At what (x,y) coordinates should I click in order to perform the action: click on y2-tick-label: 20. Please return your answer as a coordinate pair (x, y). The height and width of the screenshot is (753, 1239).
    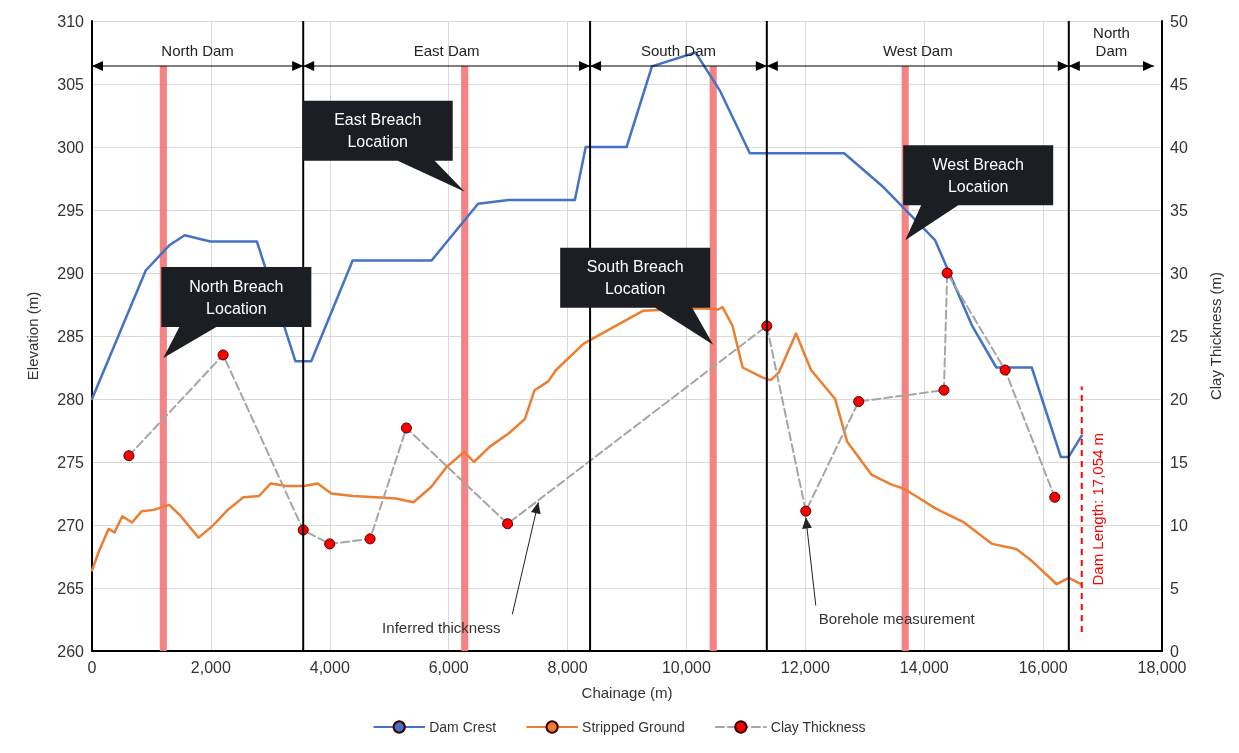
    Looking at the image, I should click on (1179, 399).